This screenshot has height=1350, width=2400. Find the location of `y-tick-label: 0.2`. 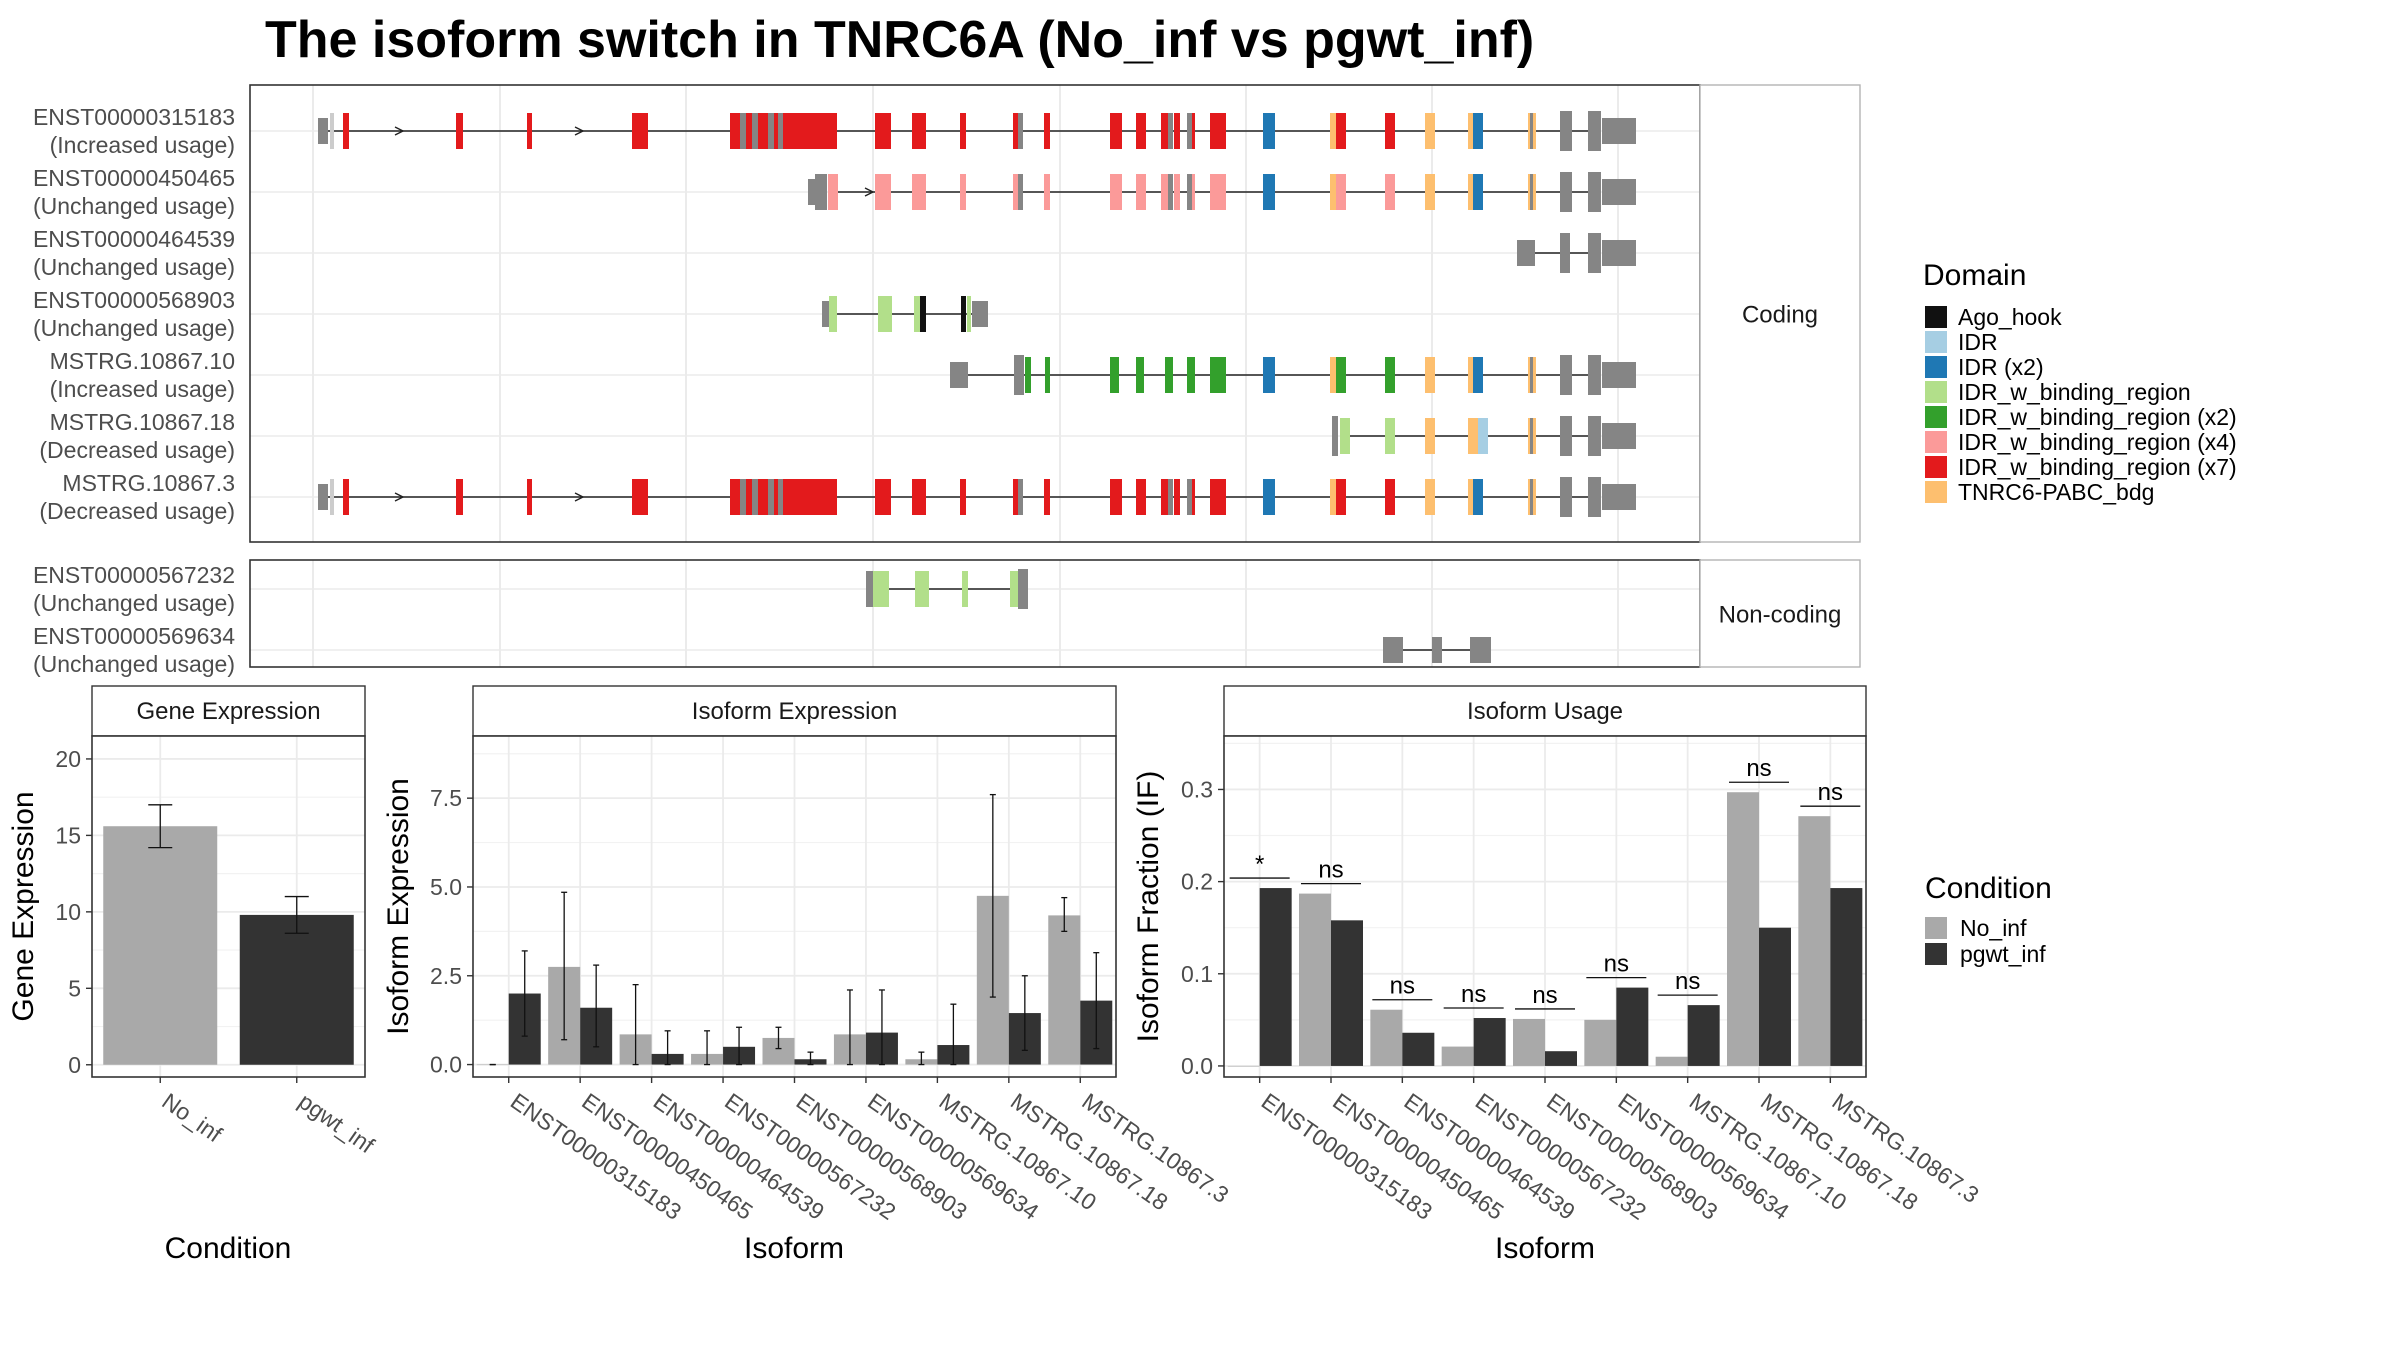

y-tick-label: 0.2 is located at coordinates (1197, 882).